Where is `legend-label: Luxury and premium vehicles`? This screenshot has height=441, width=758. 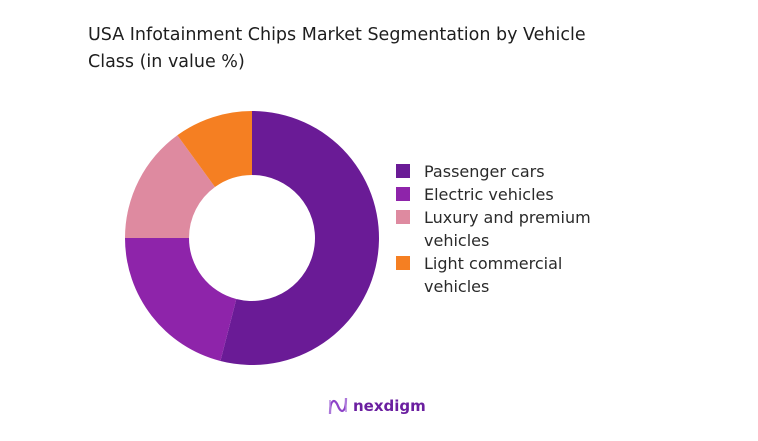
legend-label: Luxury and premium vehicles is located at coordinates (507, 229).